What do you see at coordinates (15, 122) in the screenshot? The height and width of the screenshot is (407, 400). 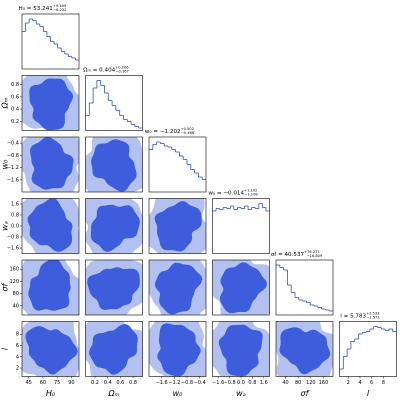 I see `y-tick-label: 0.2` at bounding box center [15, 122].